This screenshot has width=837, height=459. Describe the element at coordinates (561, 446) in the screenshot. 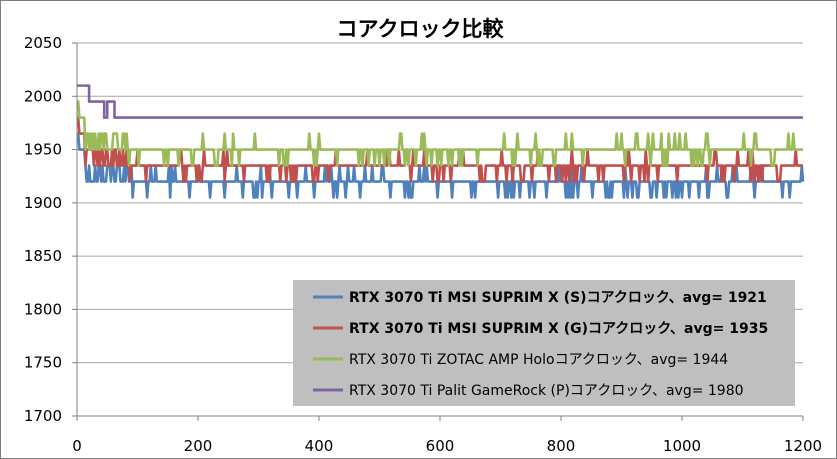

I see `x-tick-label: 800` at that location.